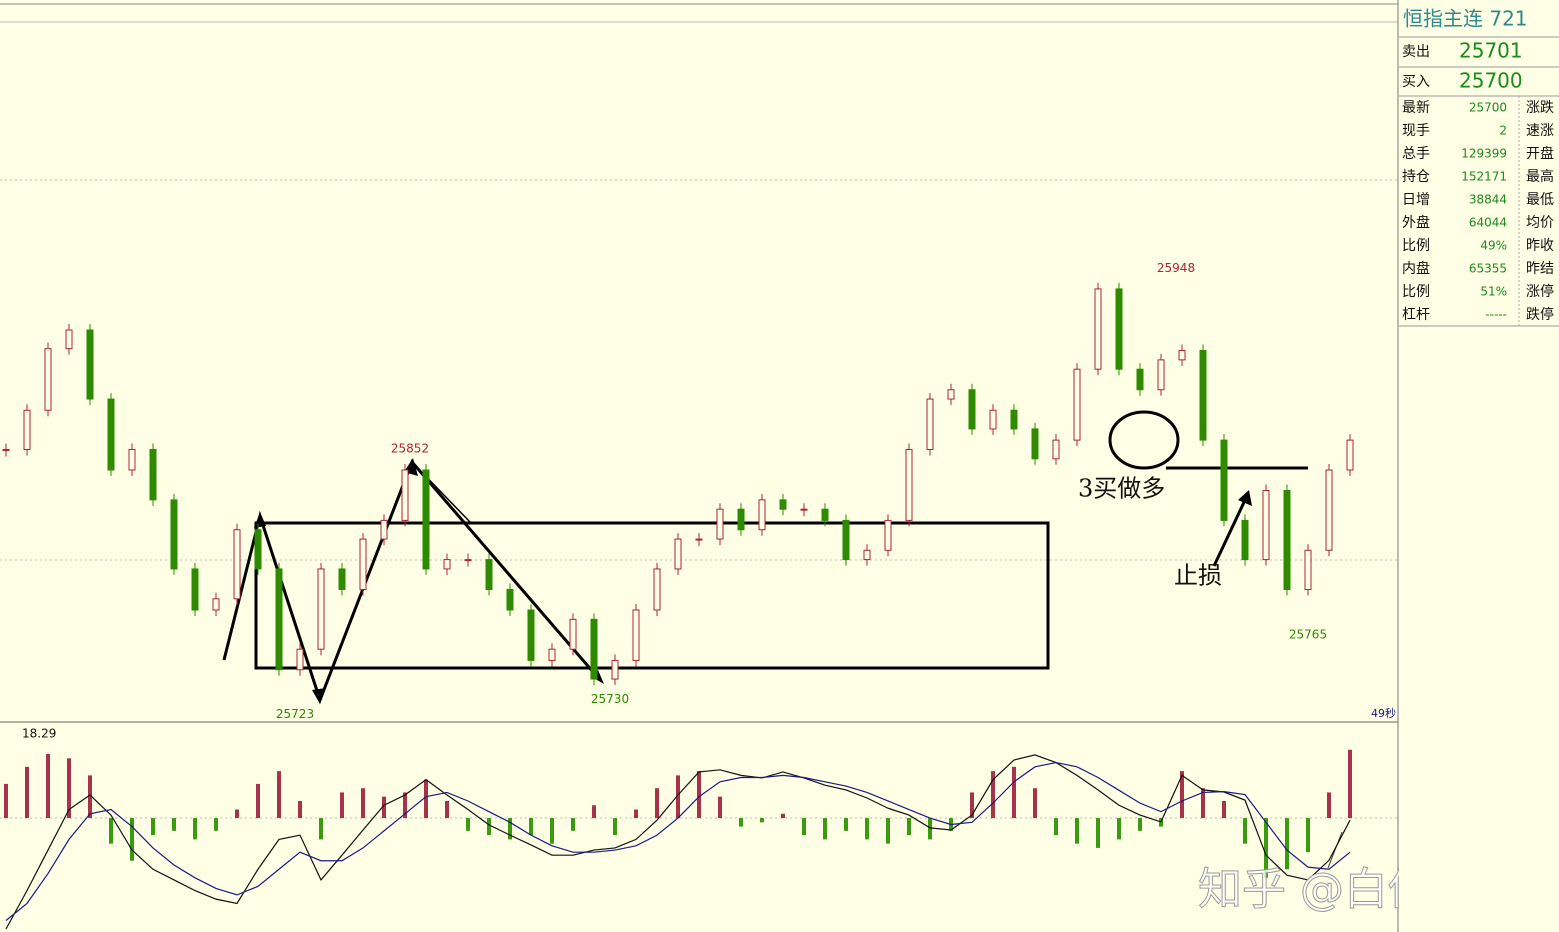  Describe the element at coordinates (1496, 315) in the screenshot. I see `row-value: -----` at that location.